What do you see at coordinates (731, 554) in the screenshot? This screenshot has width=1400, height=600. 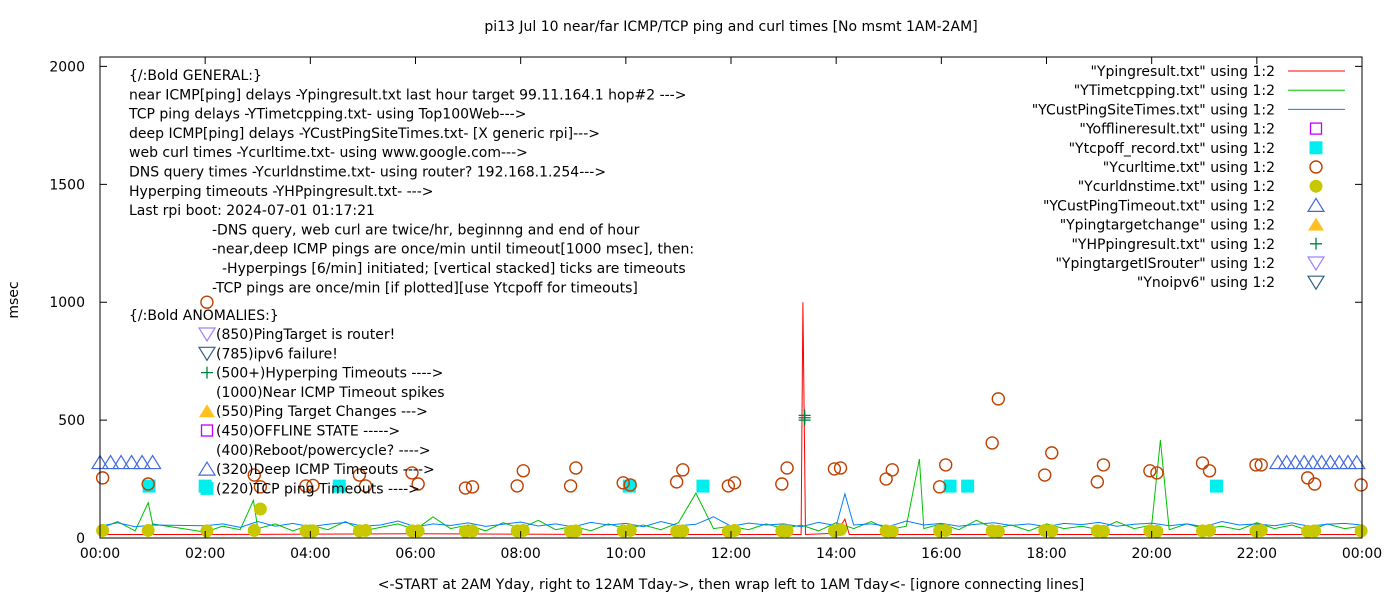 I see `x-tick-label: 12:00` at bounding box center [731, 554].